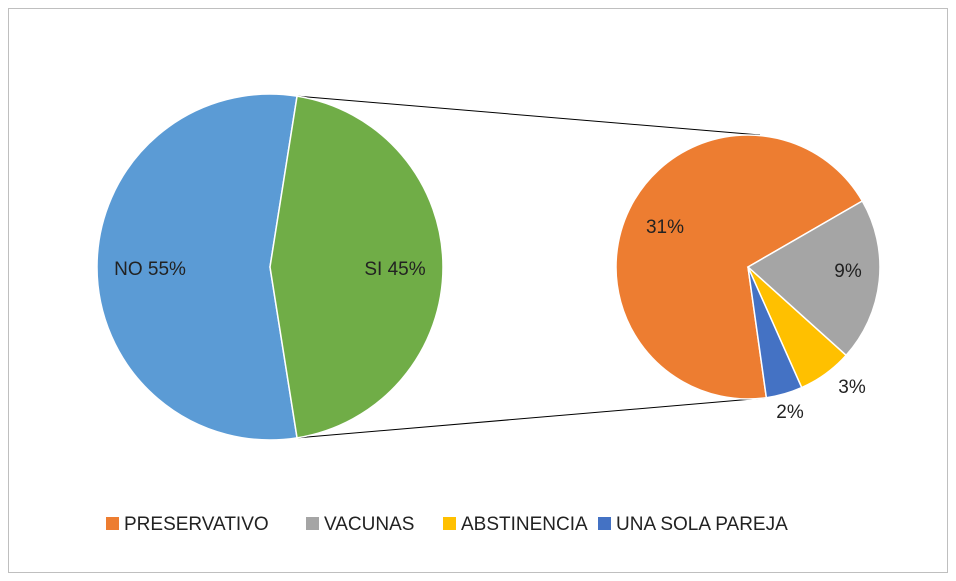  Describe the element at coordinates (852, 387) in the screenshot. I see `data-label: 3%` at that location.